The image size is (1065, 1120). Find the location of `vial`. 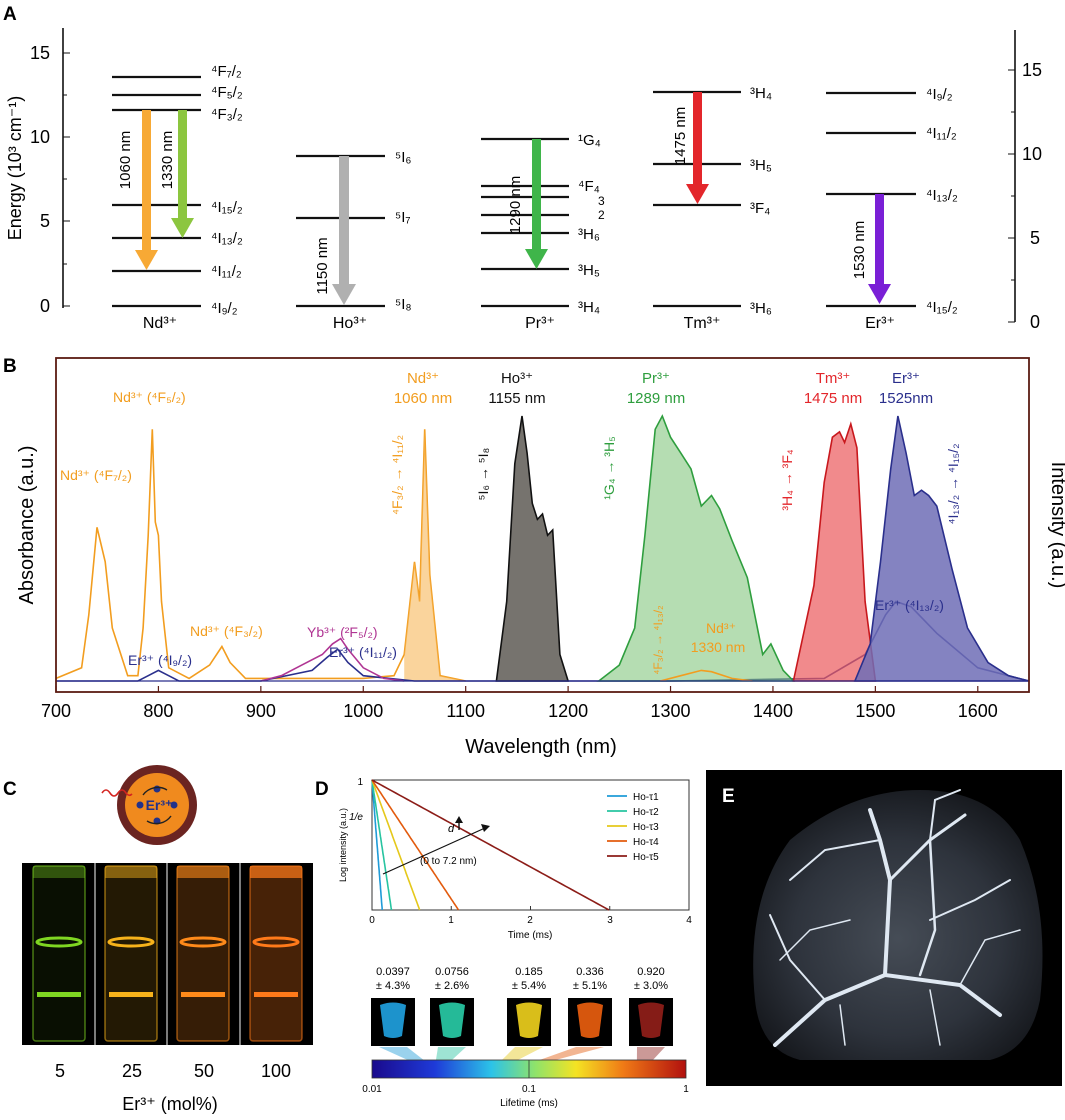

vial is located at coordinates (203, 953).